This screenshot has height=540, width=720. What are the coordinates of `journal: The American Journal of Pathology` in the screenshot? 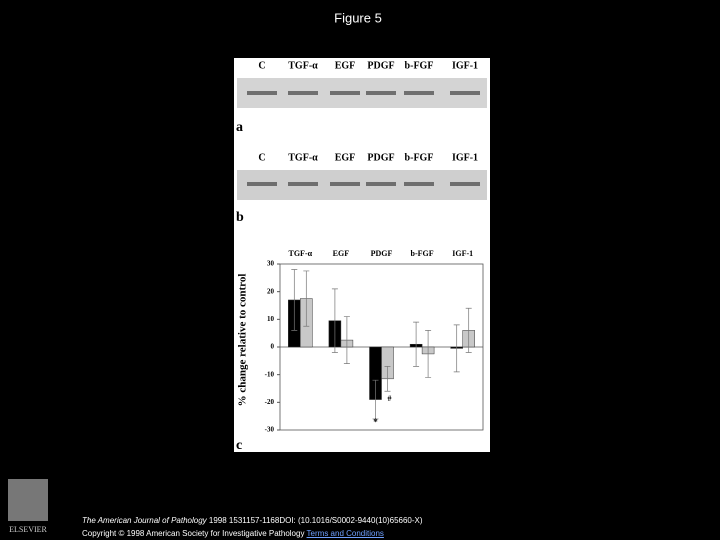 It's located at (144, 520).